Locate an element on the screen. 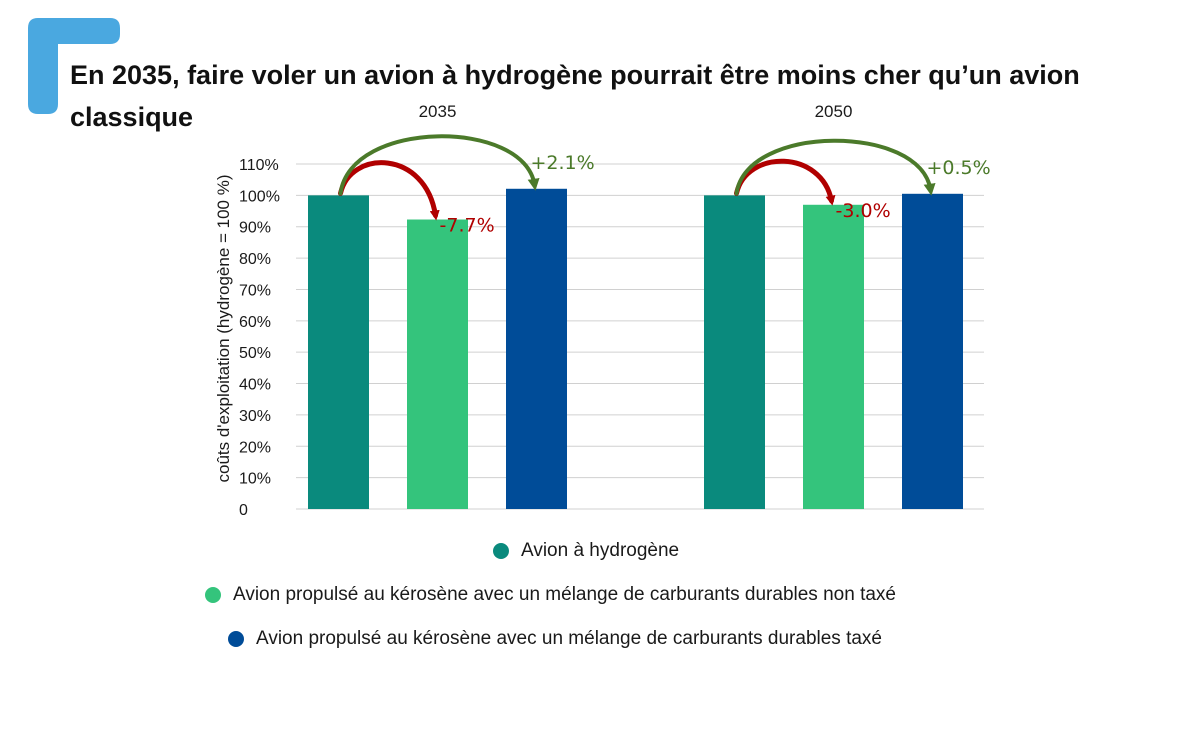 This screenshot has height=742, width=1200. brand-corner-logo is located at coordinates (74, 66).